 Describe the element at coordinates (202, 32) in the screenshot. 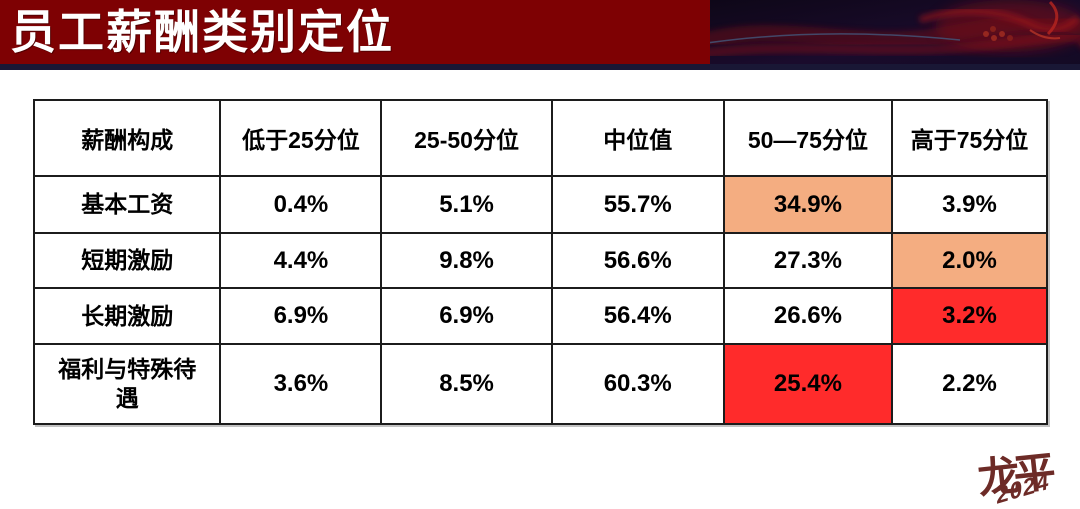

I see `page-title: 员工薪酬类别定位` at that location.